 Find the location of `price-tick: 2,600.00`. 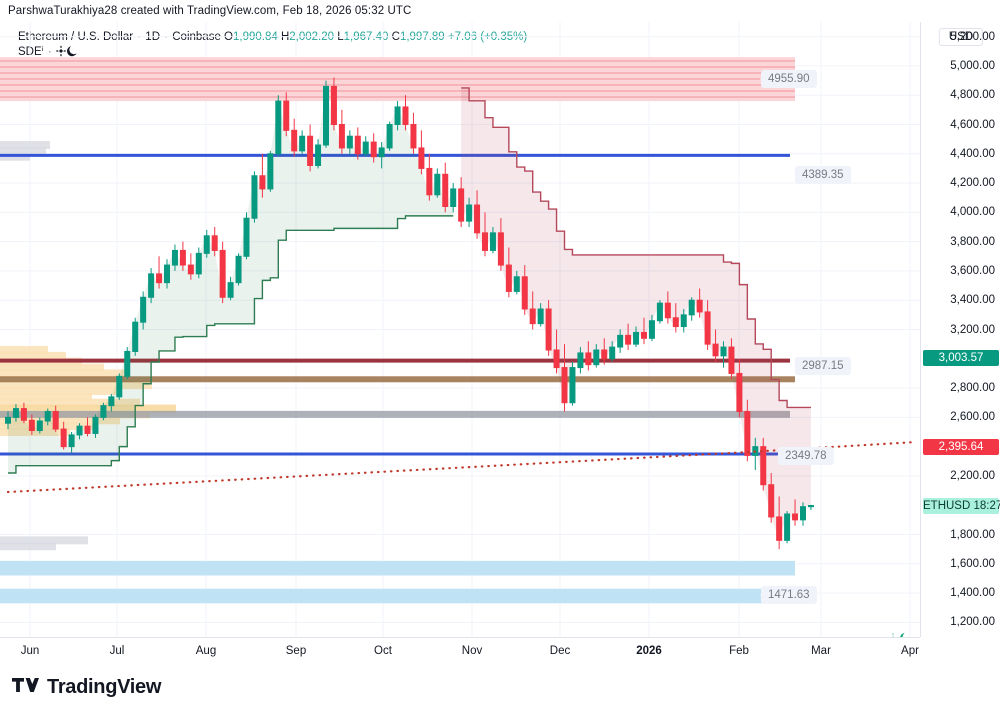

price-tick: 2,600.00 is located at coordinates (972, 417).